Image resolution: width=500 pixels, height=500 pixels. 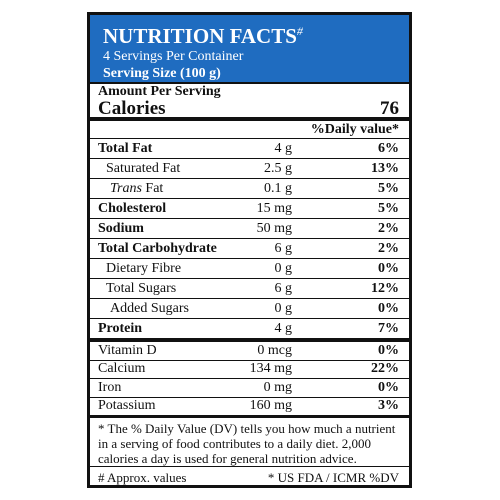 What do you see at coordinates (249, 130) in the screenshot?
I see `dv-heading: %Daily value*` at bounding box center [249, 130].